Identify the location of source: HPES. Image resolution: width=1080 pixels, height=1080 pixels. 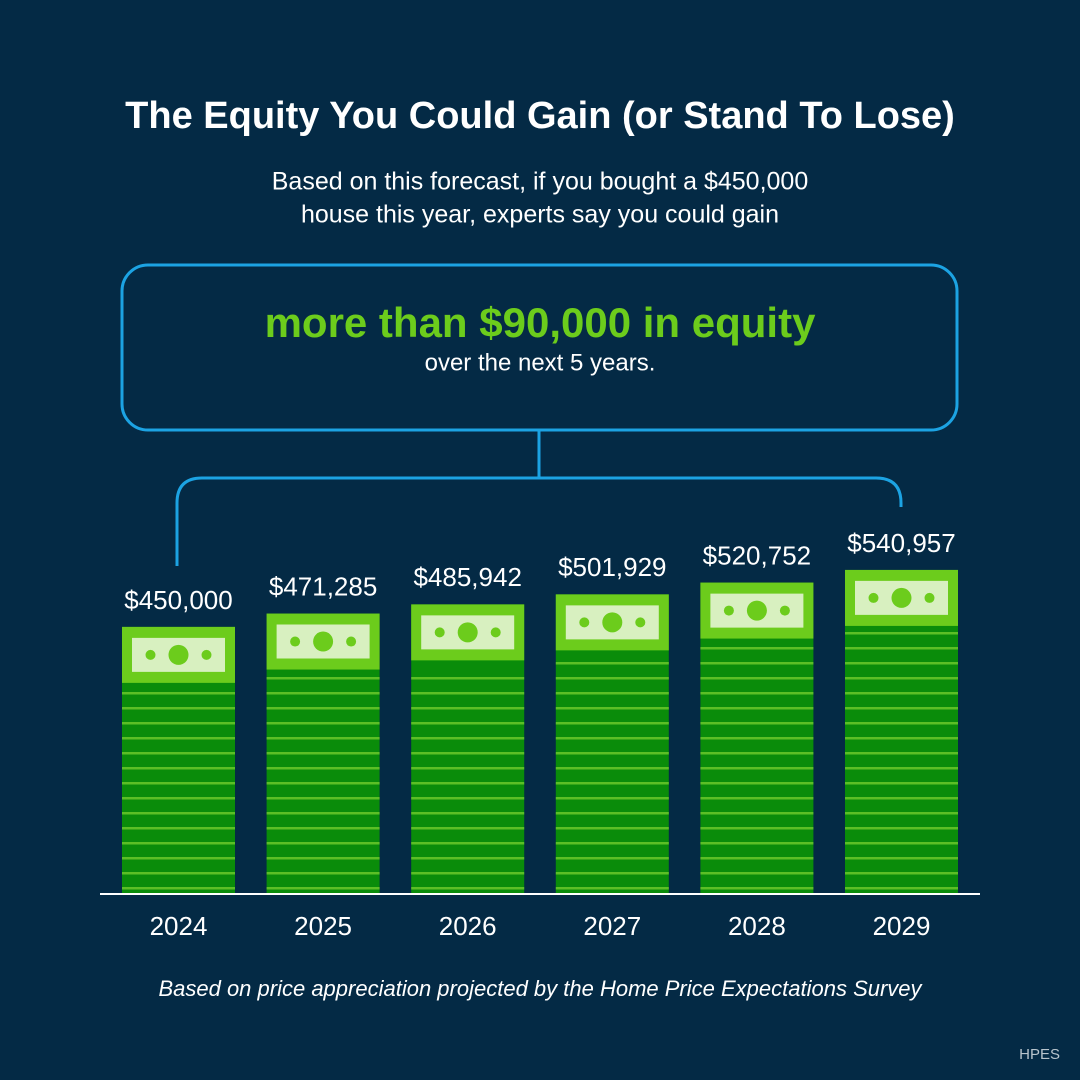
(1039, 1054).